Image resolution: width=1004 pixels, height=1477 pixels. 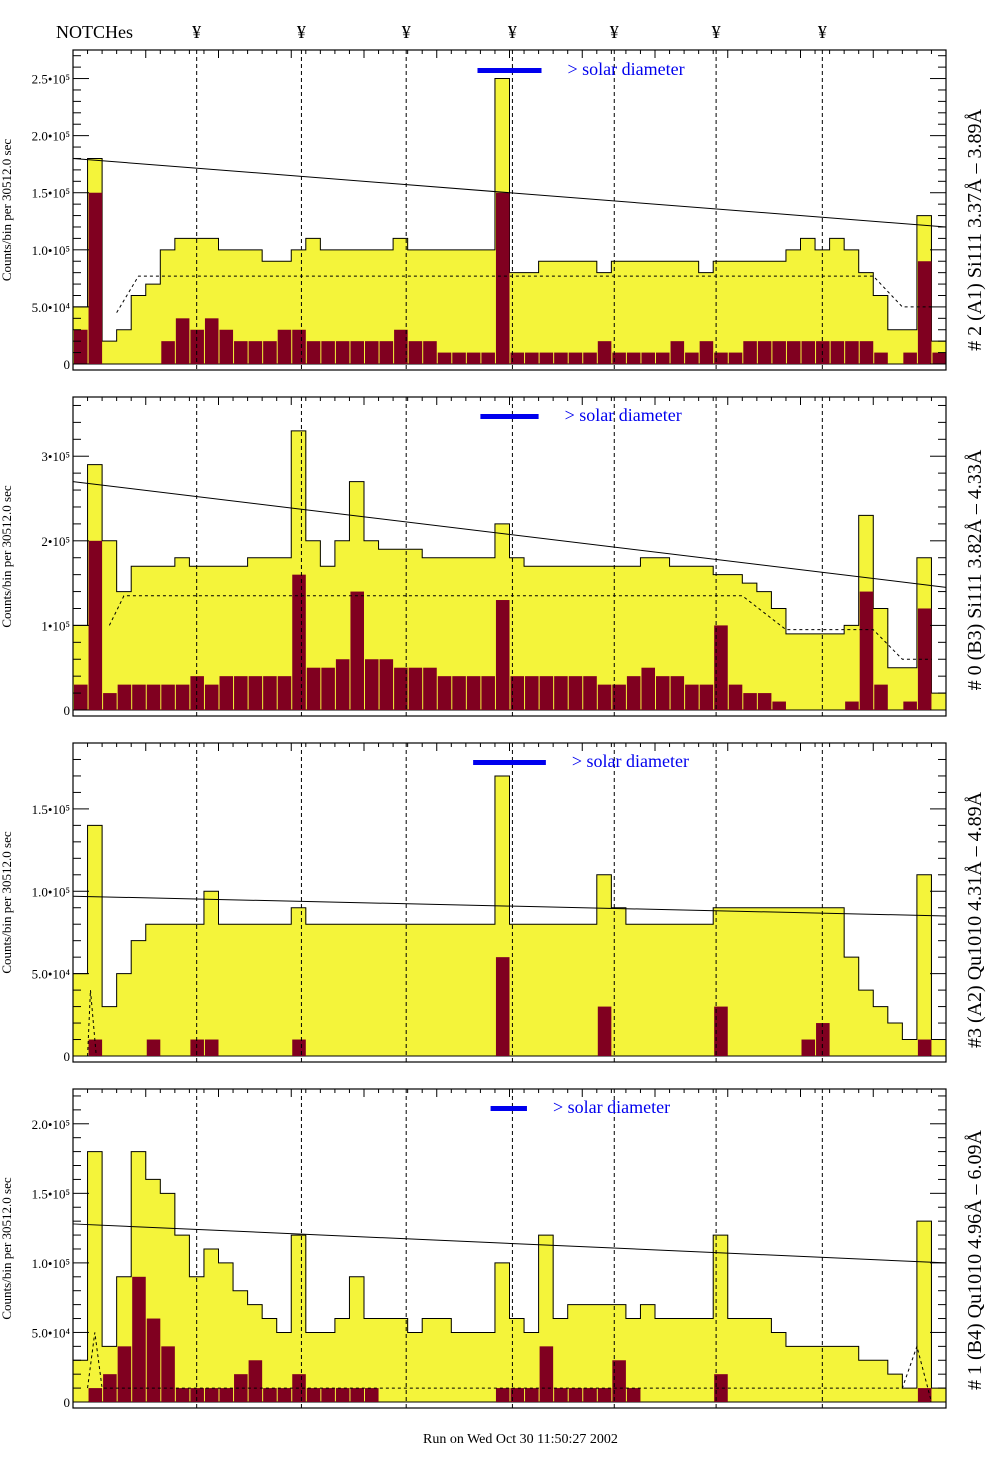 I want to click on notch-markers: ¥ ¥ ¥ ¥ ¥ ¥ ¥, so click(x=509, y=32).